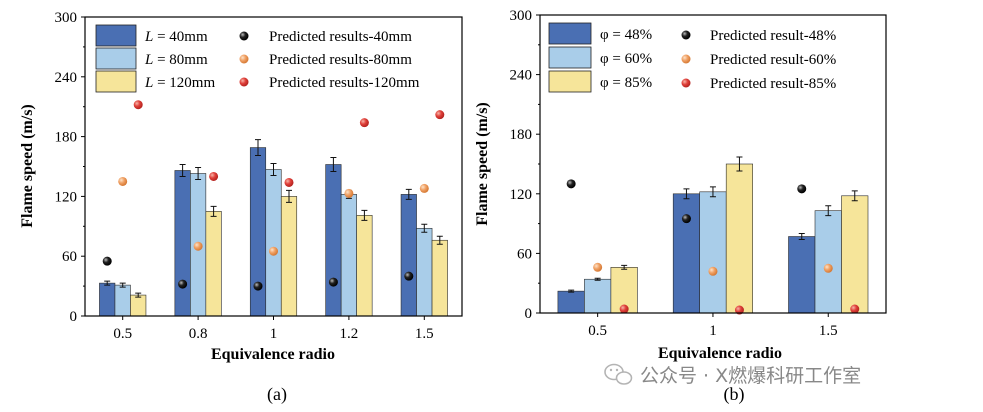  What do you see at coordinates (828, 262) in the screenshot?
I see `bar-b-s2-c3` at bounding box center [828, 262].